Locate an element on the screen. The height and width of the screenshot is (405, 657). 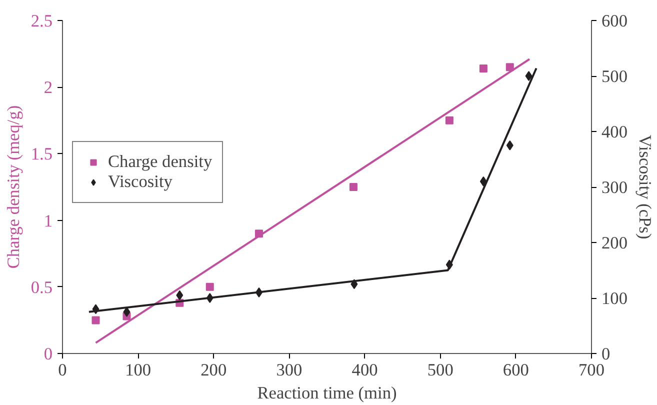
y2-tick-label: 200 is located at coordinates (615, 243).